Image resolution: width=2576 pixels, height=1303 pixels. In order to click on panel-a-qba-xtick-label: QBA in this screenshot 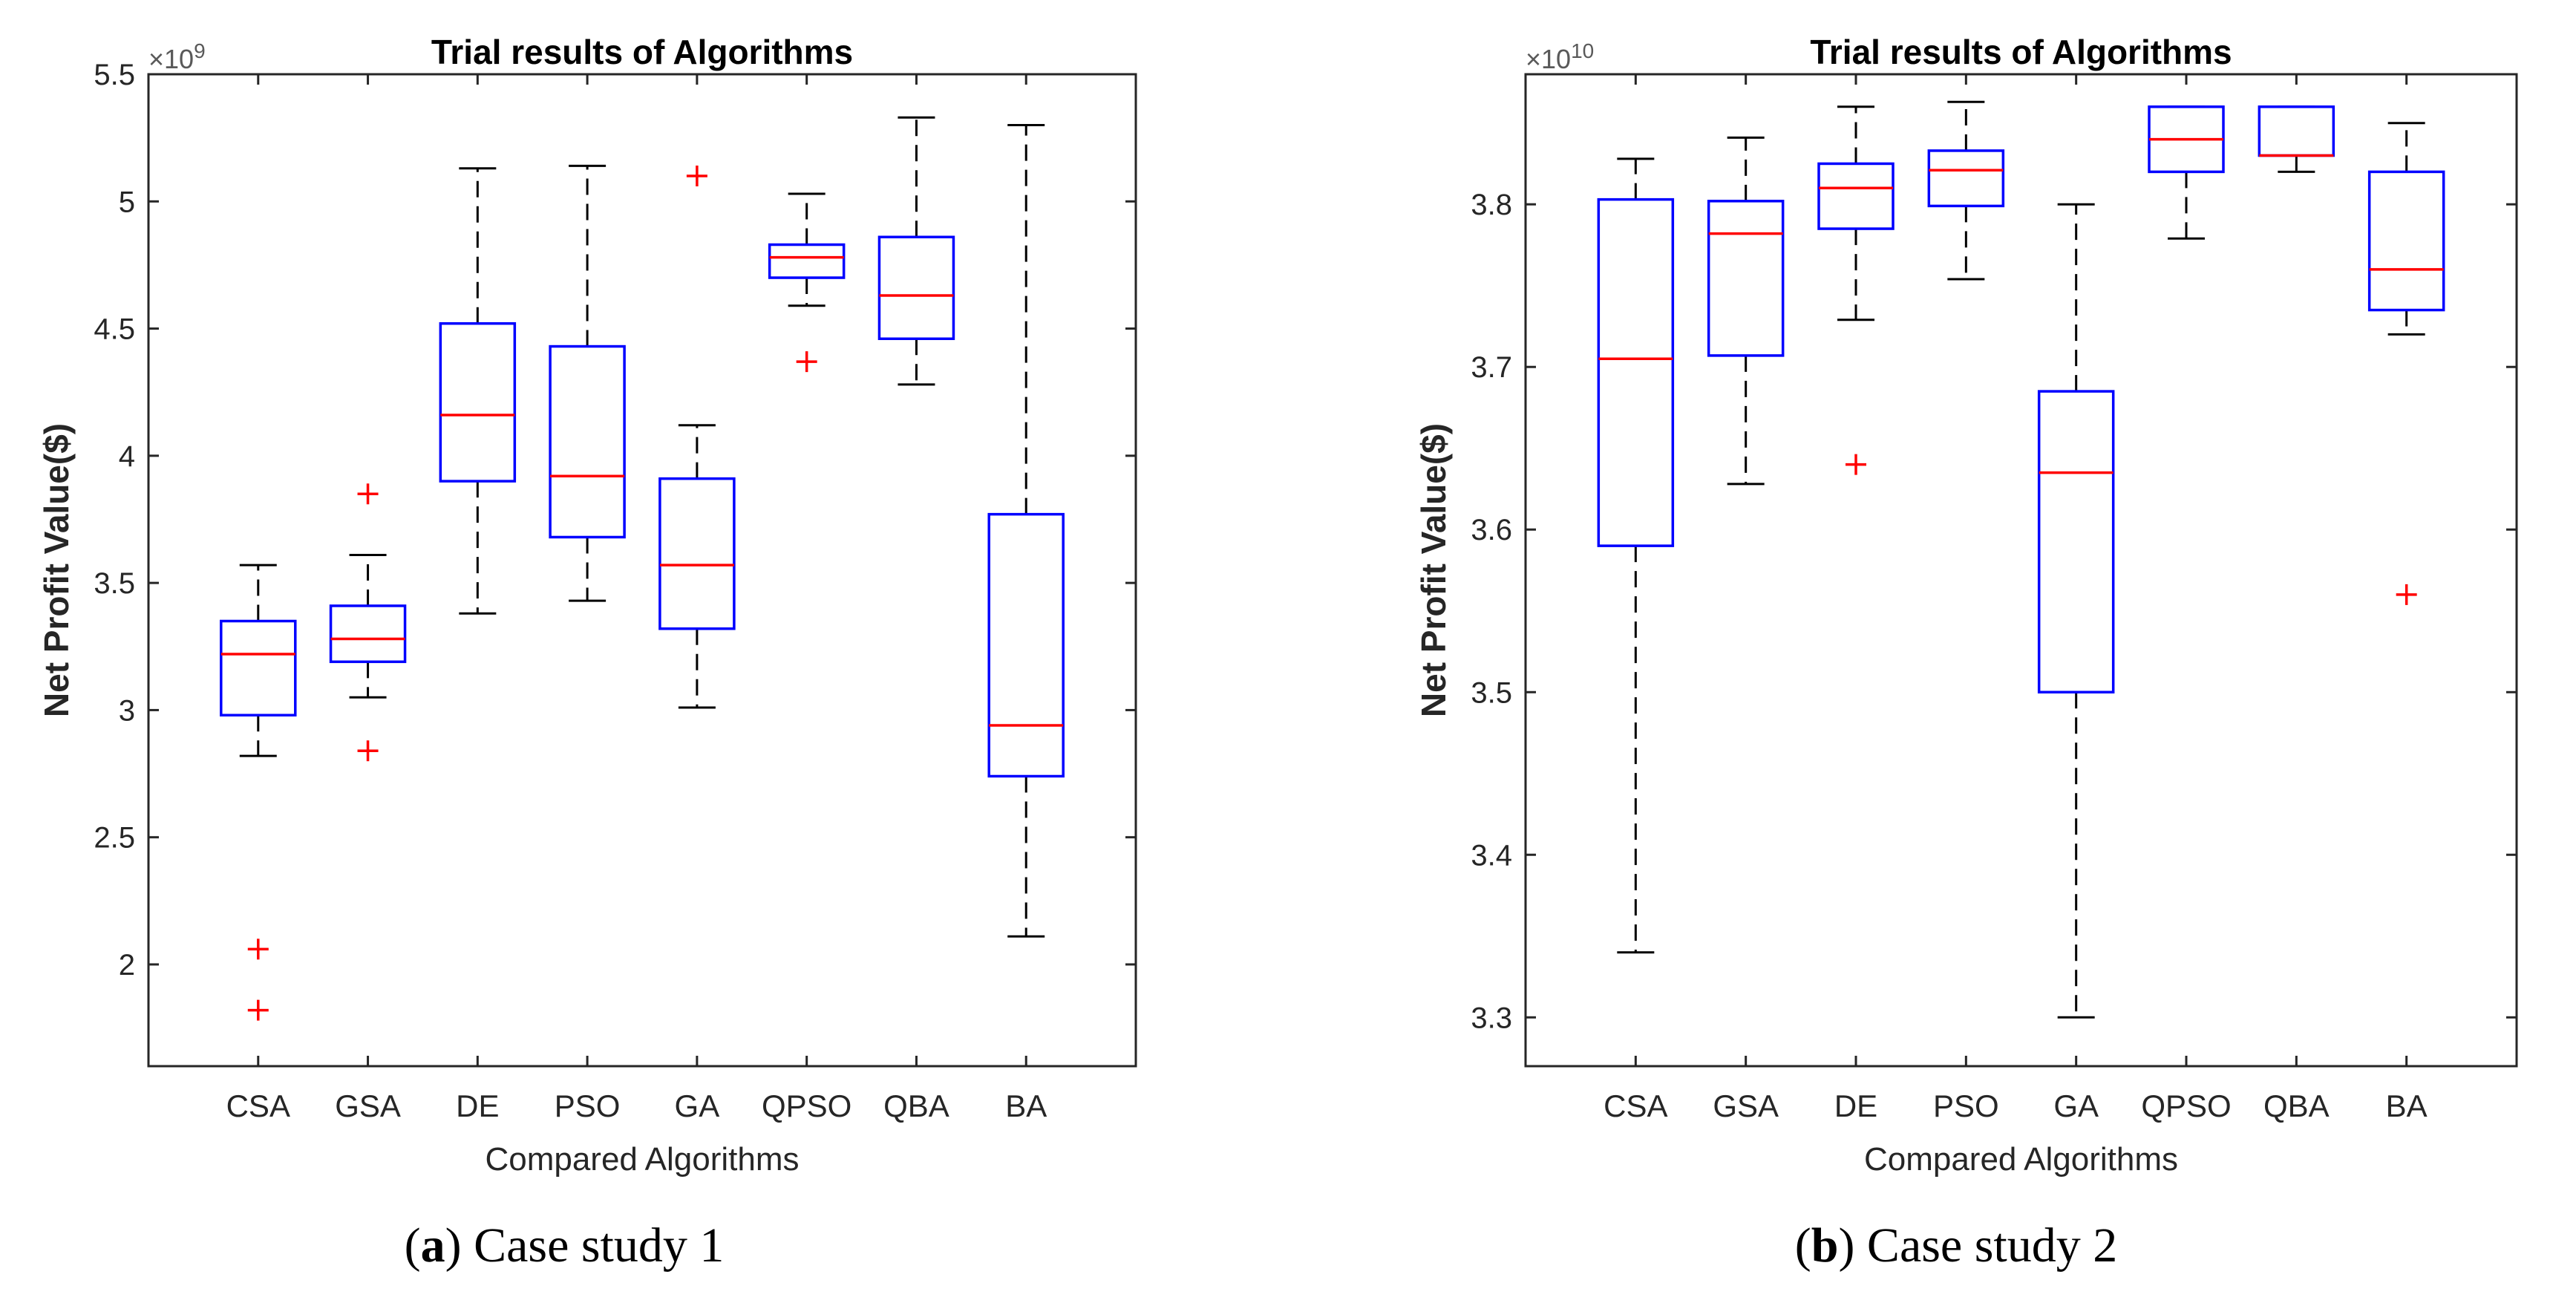, I will do `click(916, 1105)`.